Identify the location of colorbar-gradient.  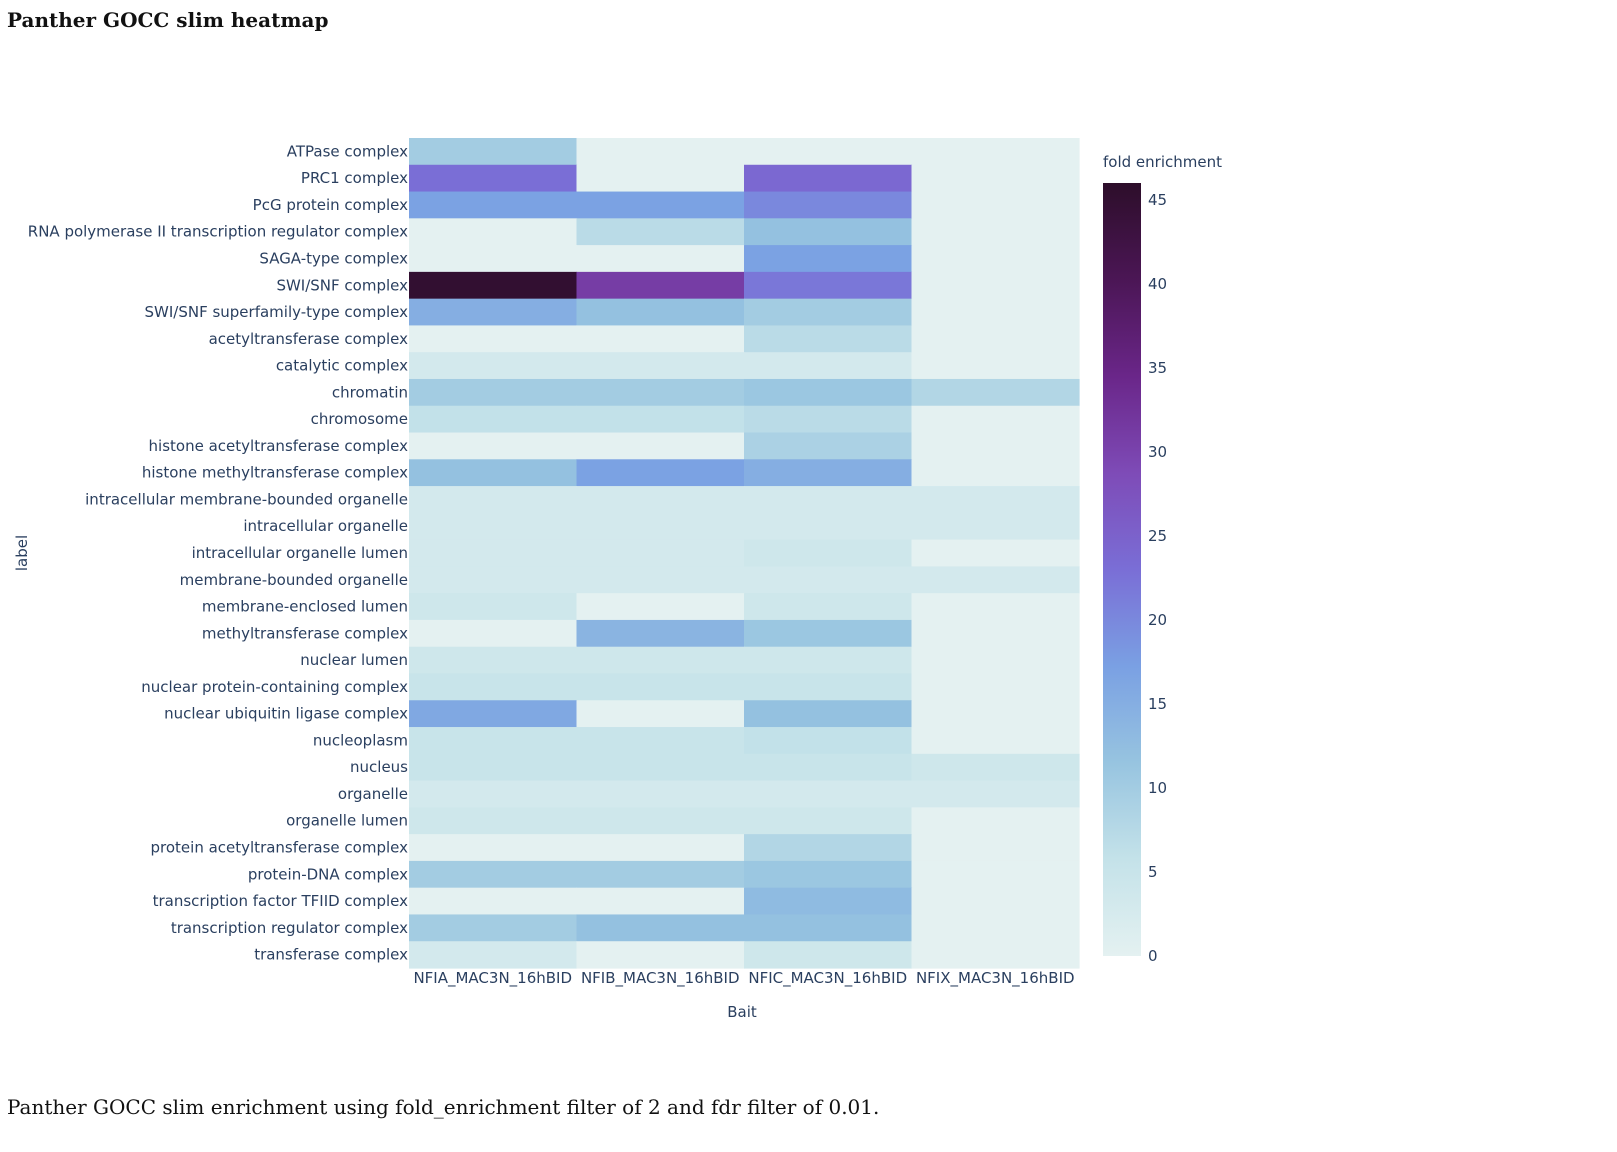
(1122, 569).